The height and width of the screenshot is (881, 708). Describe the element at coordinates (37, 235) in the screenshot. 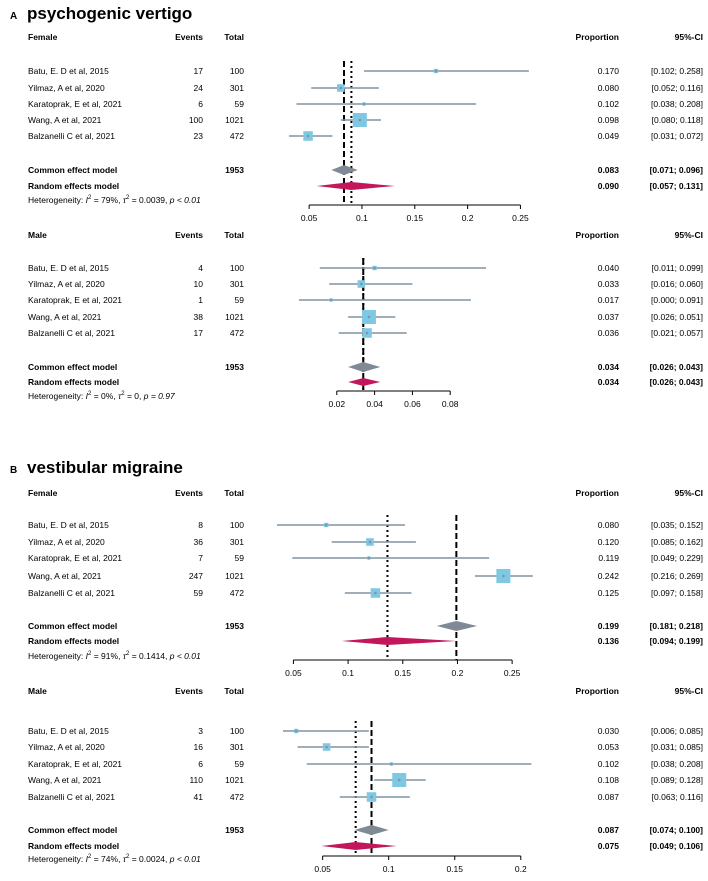

I see `subgroup-header-label: Male` at that location.